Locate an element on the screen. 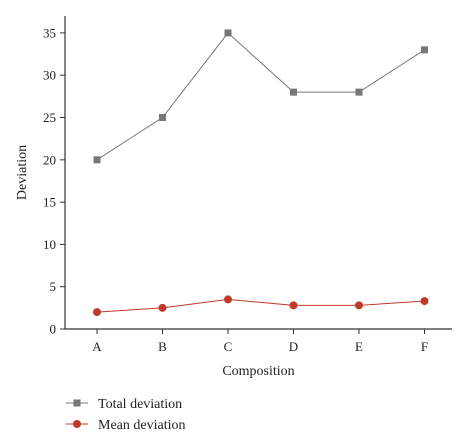 The image size is (474, 446). y-tick-label: 15 is located at coordinates (49, 202).